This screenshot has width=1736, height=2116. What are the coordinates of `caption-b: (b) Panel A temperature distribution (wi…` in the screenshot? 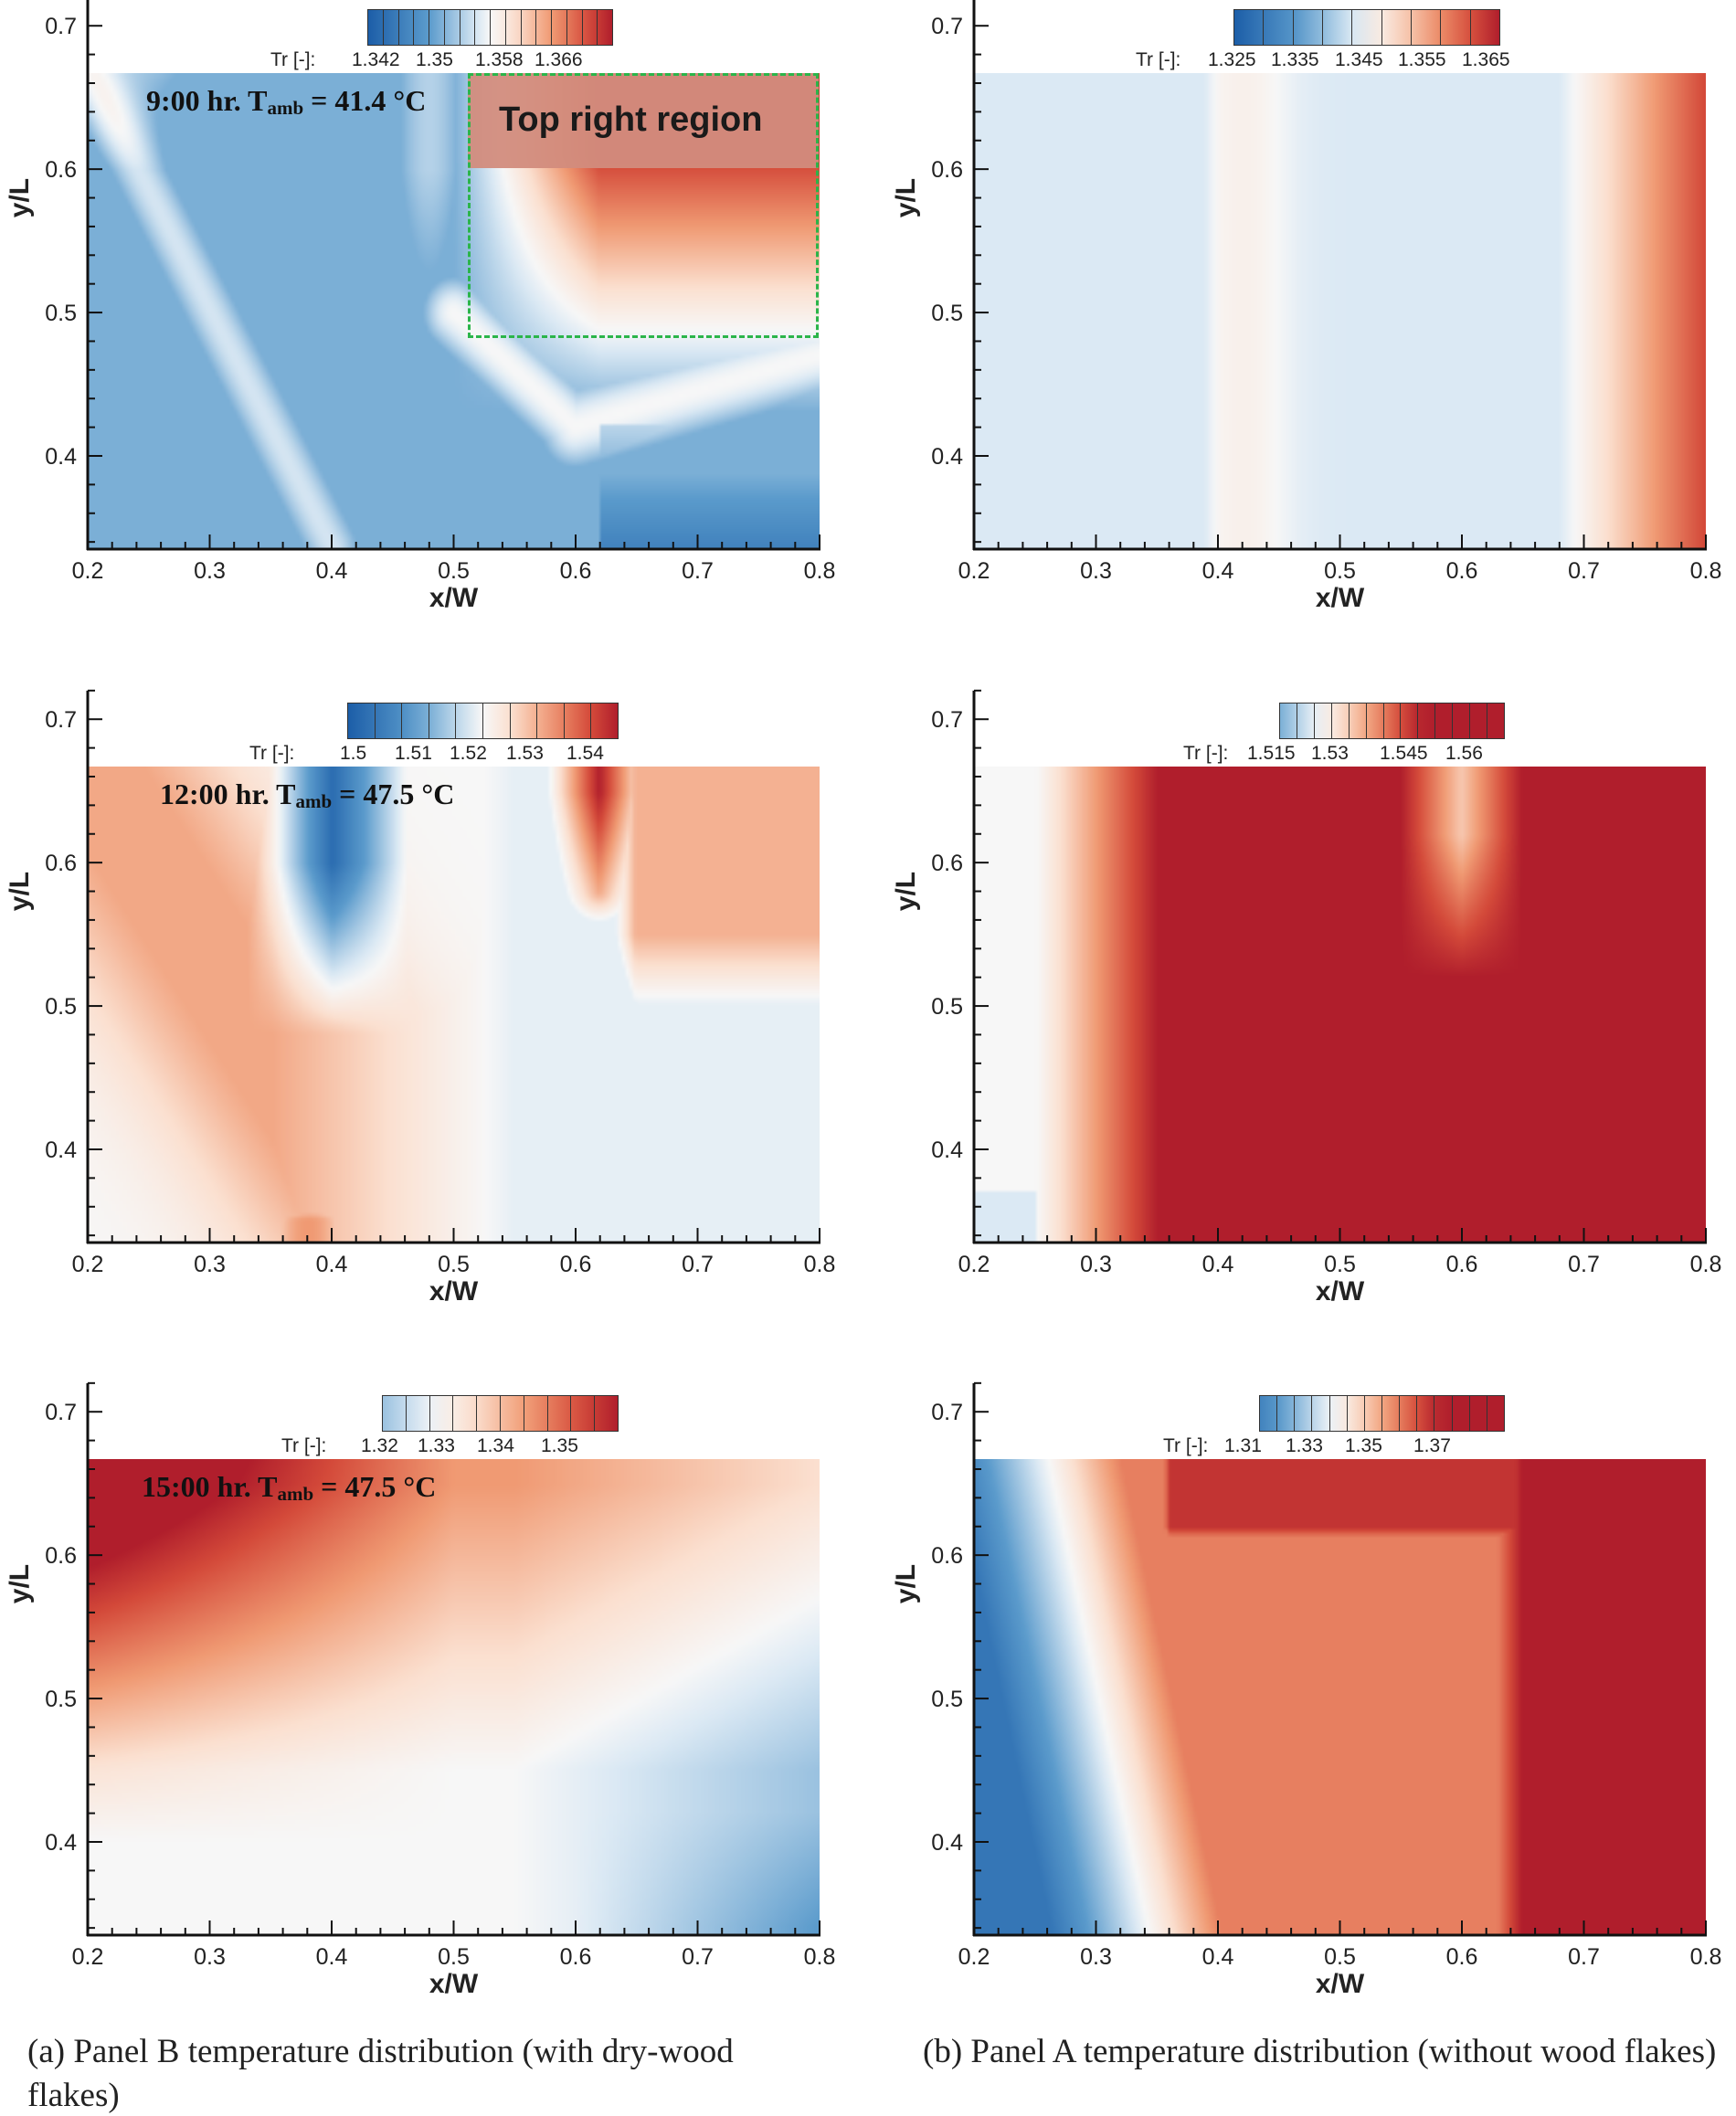 It's located at (1320, 2051).